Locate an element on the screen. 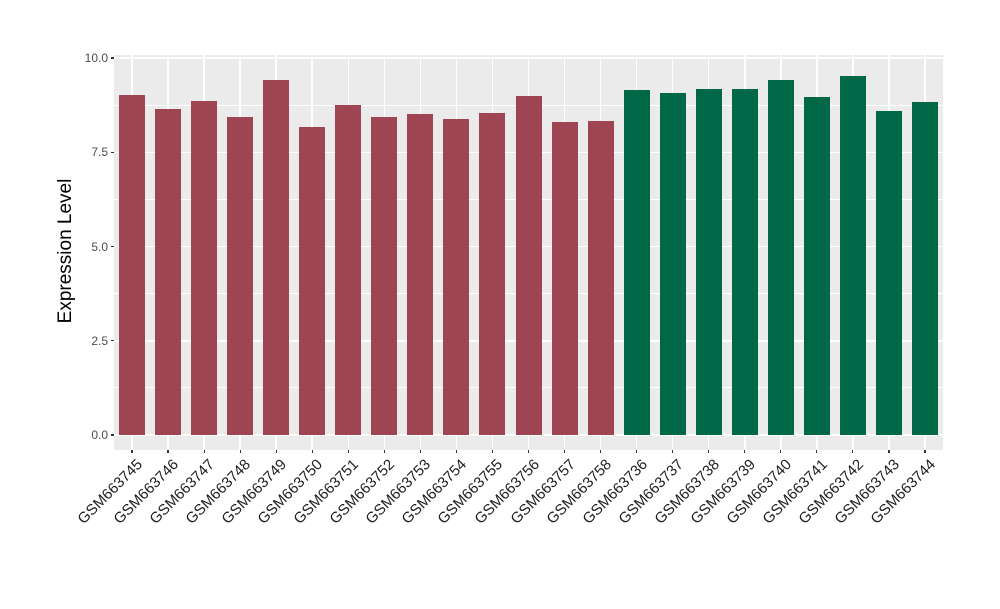 The width and height of the screenshot is (1000, 609). bar-GSM663740 is located at coordinates (780, 257).